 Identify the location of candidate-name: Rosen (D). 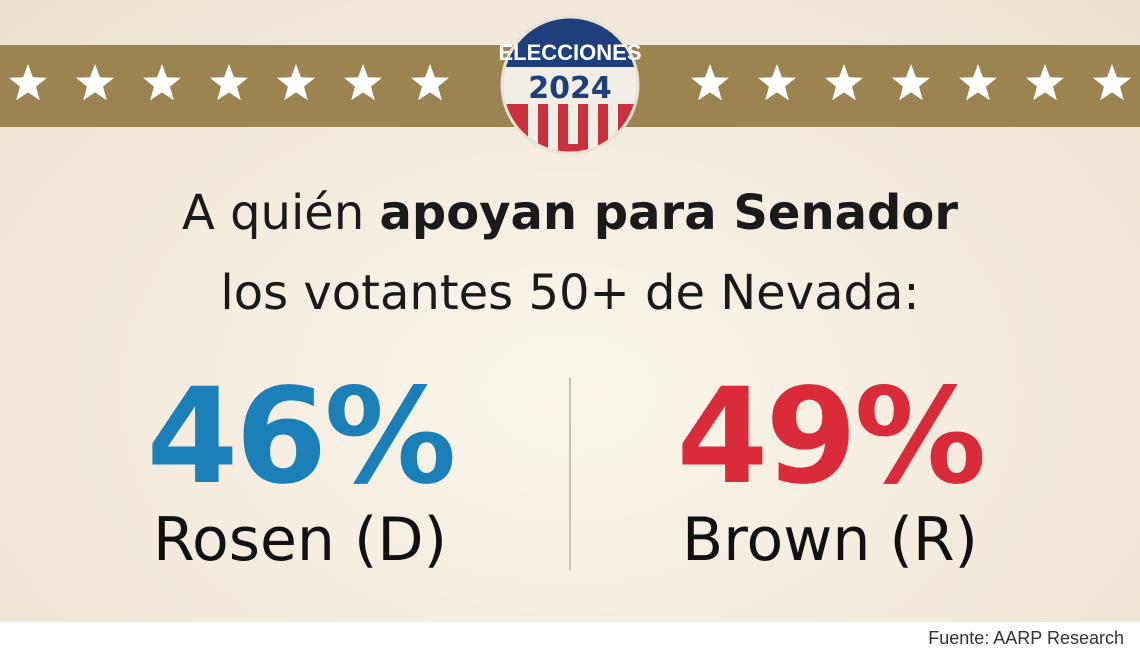
(300, 540).